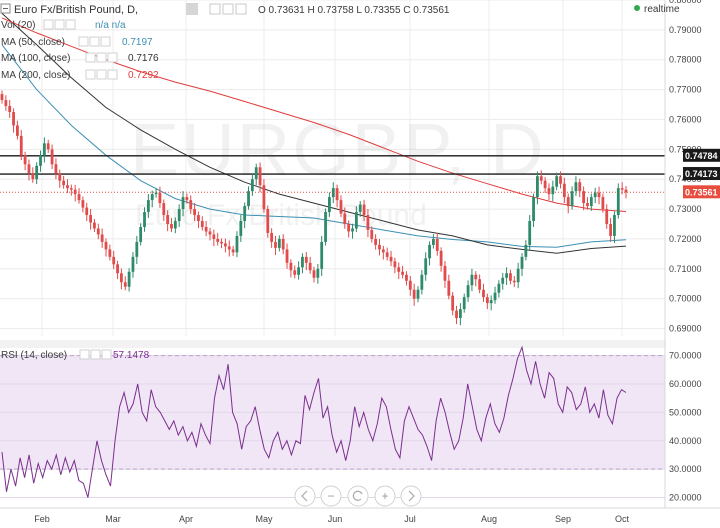 This screenshot has height=528, width=720. Describe the element at coordinates (332, 174) in the screenshot. I see `horizontal-levels` at that location.